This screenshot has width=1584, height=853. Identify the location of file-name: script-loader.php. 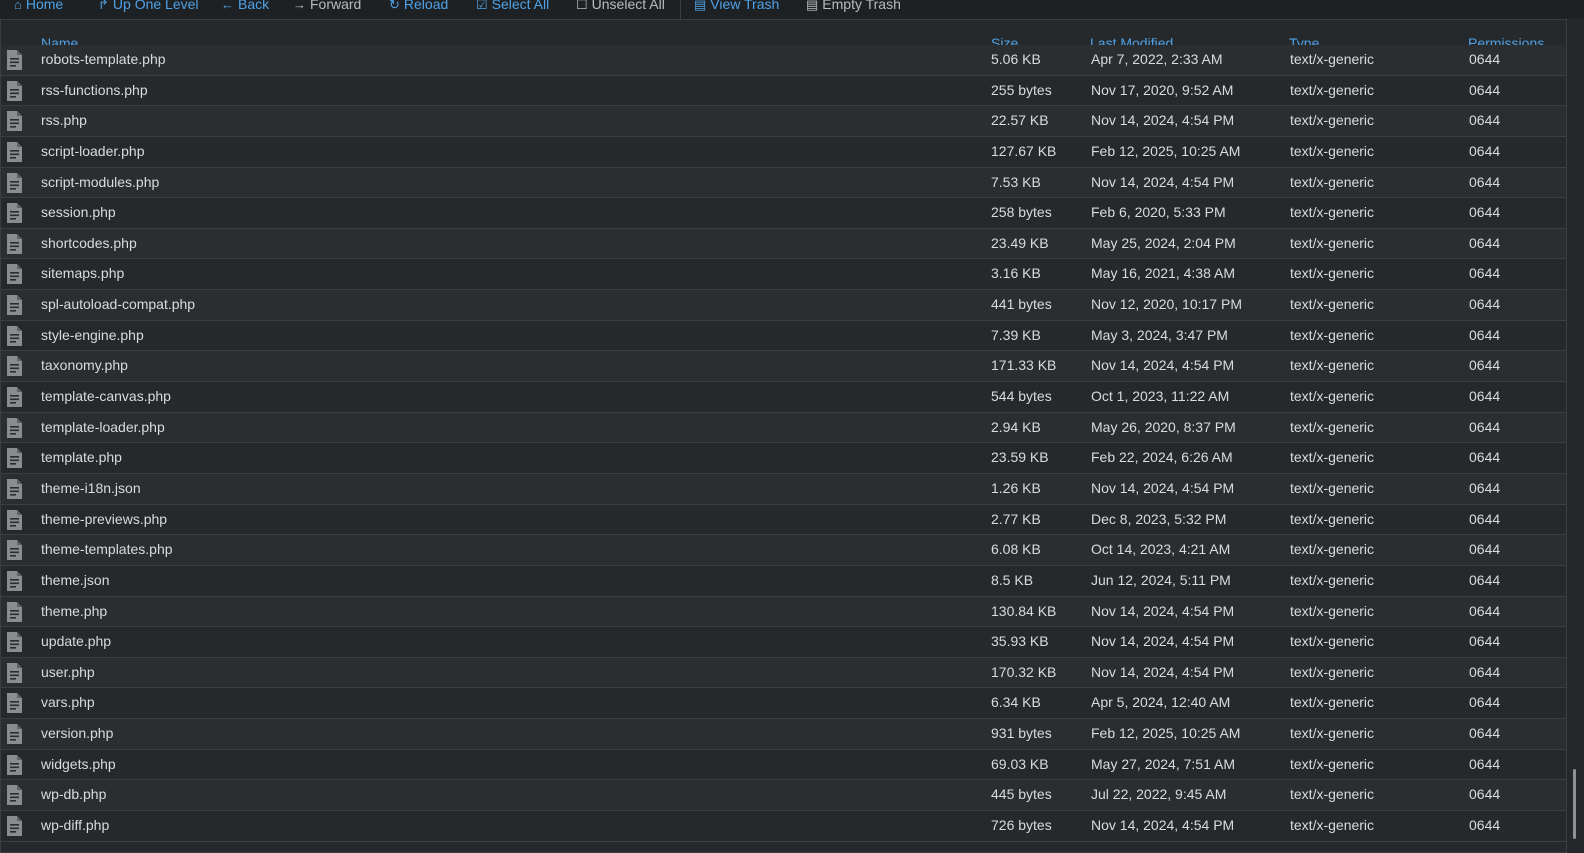
(93, 150).